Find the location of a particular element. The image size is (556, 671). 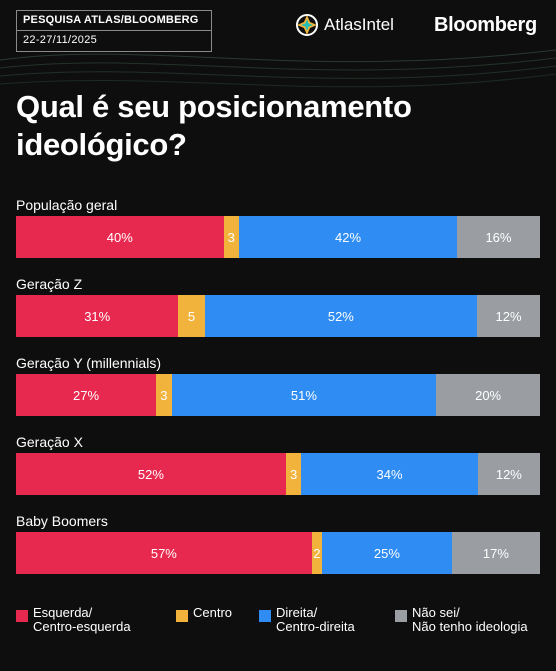

legend-label: Centro is located at coordinates (213, 612).